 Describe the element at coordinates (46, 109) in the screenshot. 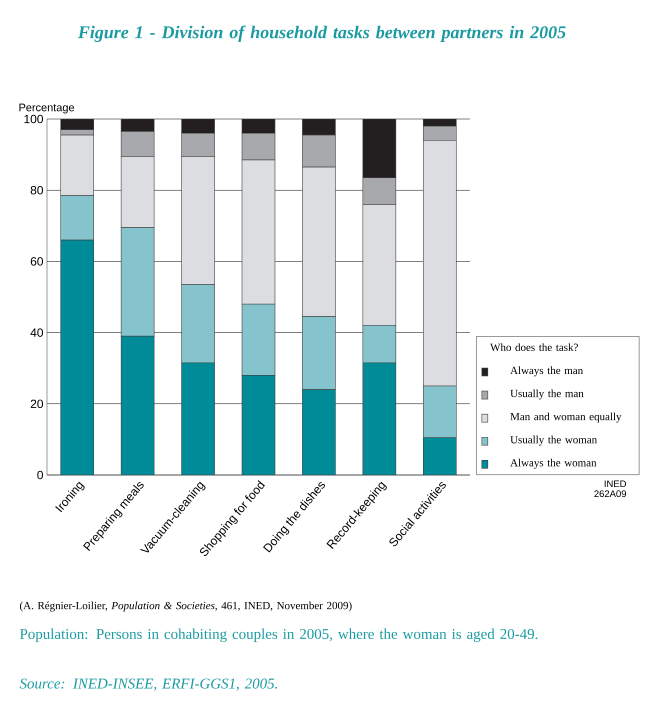

I see `y-axis-title: Percentage` at that location.